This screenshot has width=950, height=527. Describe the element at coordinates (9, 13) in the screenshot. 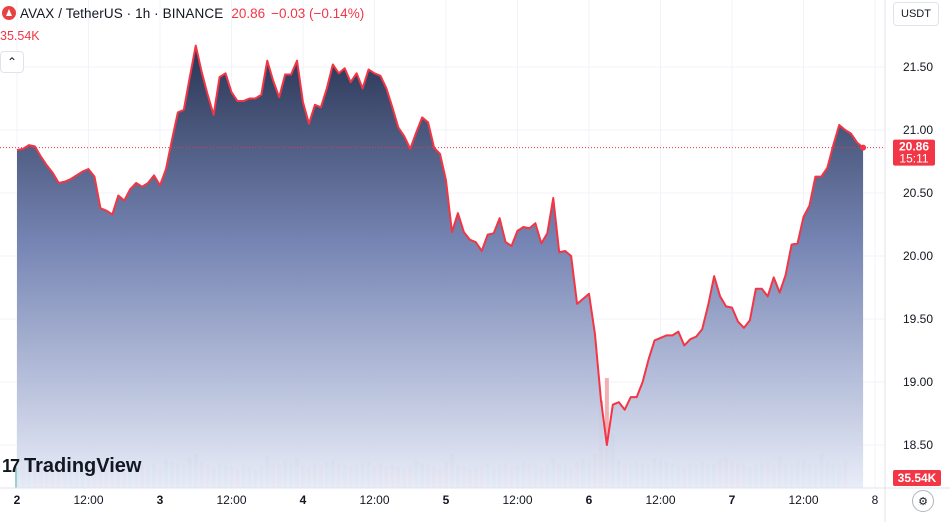

I see `avax-logo-icon` at that location.